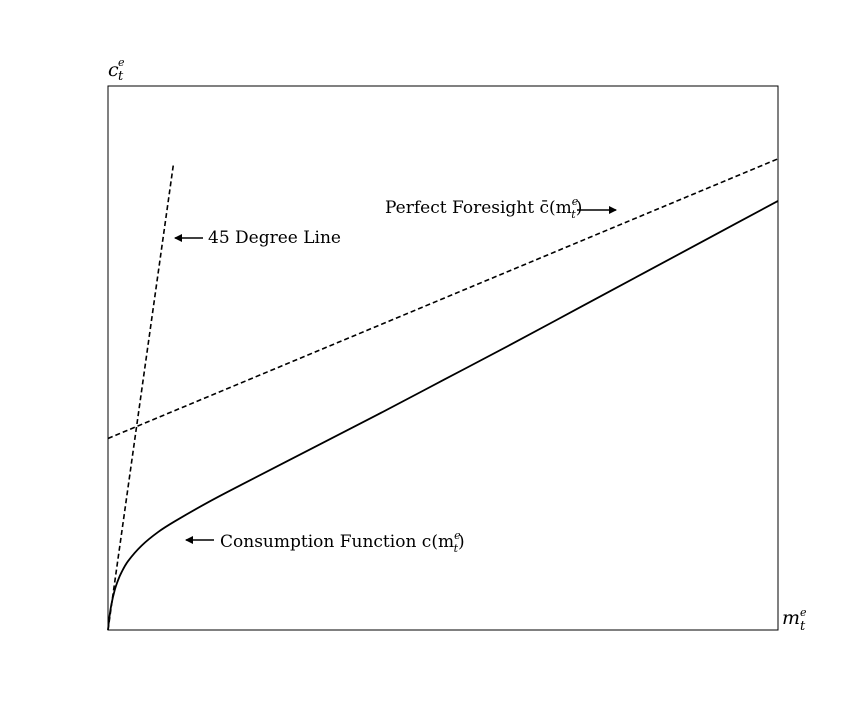  What do you see at coordinates (478, 208) in the screenshot?
I see `annotation-pf-main: Perfect Foresight c̄(m` at bounding box center [478, 208].